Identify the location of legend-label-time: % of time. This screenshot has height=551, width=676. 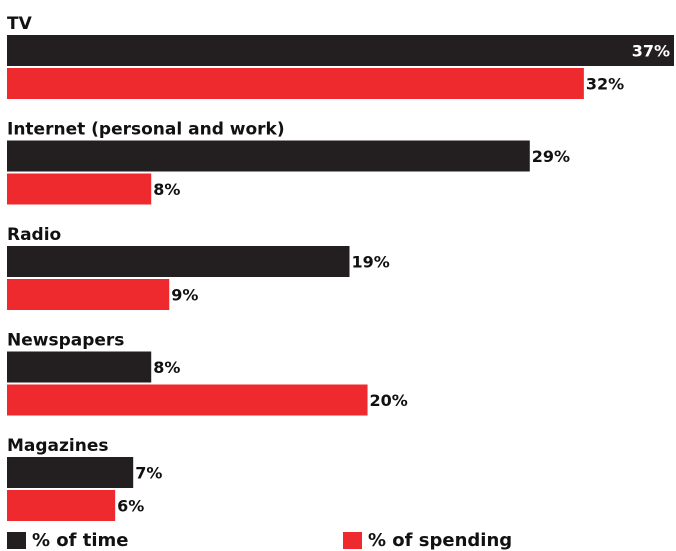
(80, 540).